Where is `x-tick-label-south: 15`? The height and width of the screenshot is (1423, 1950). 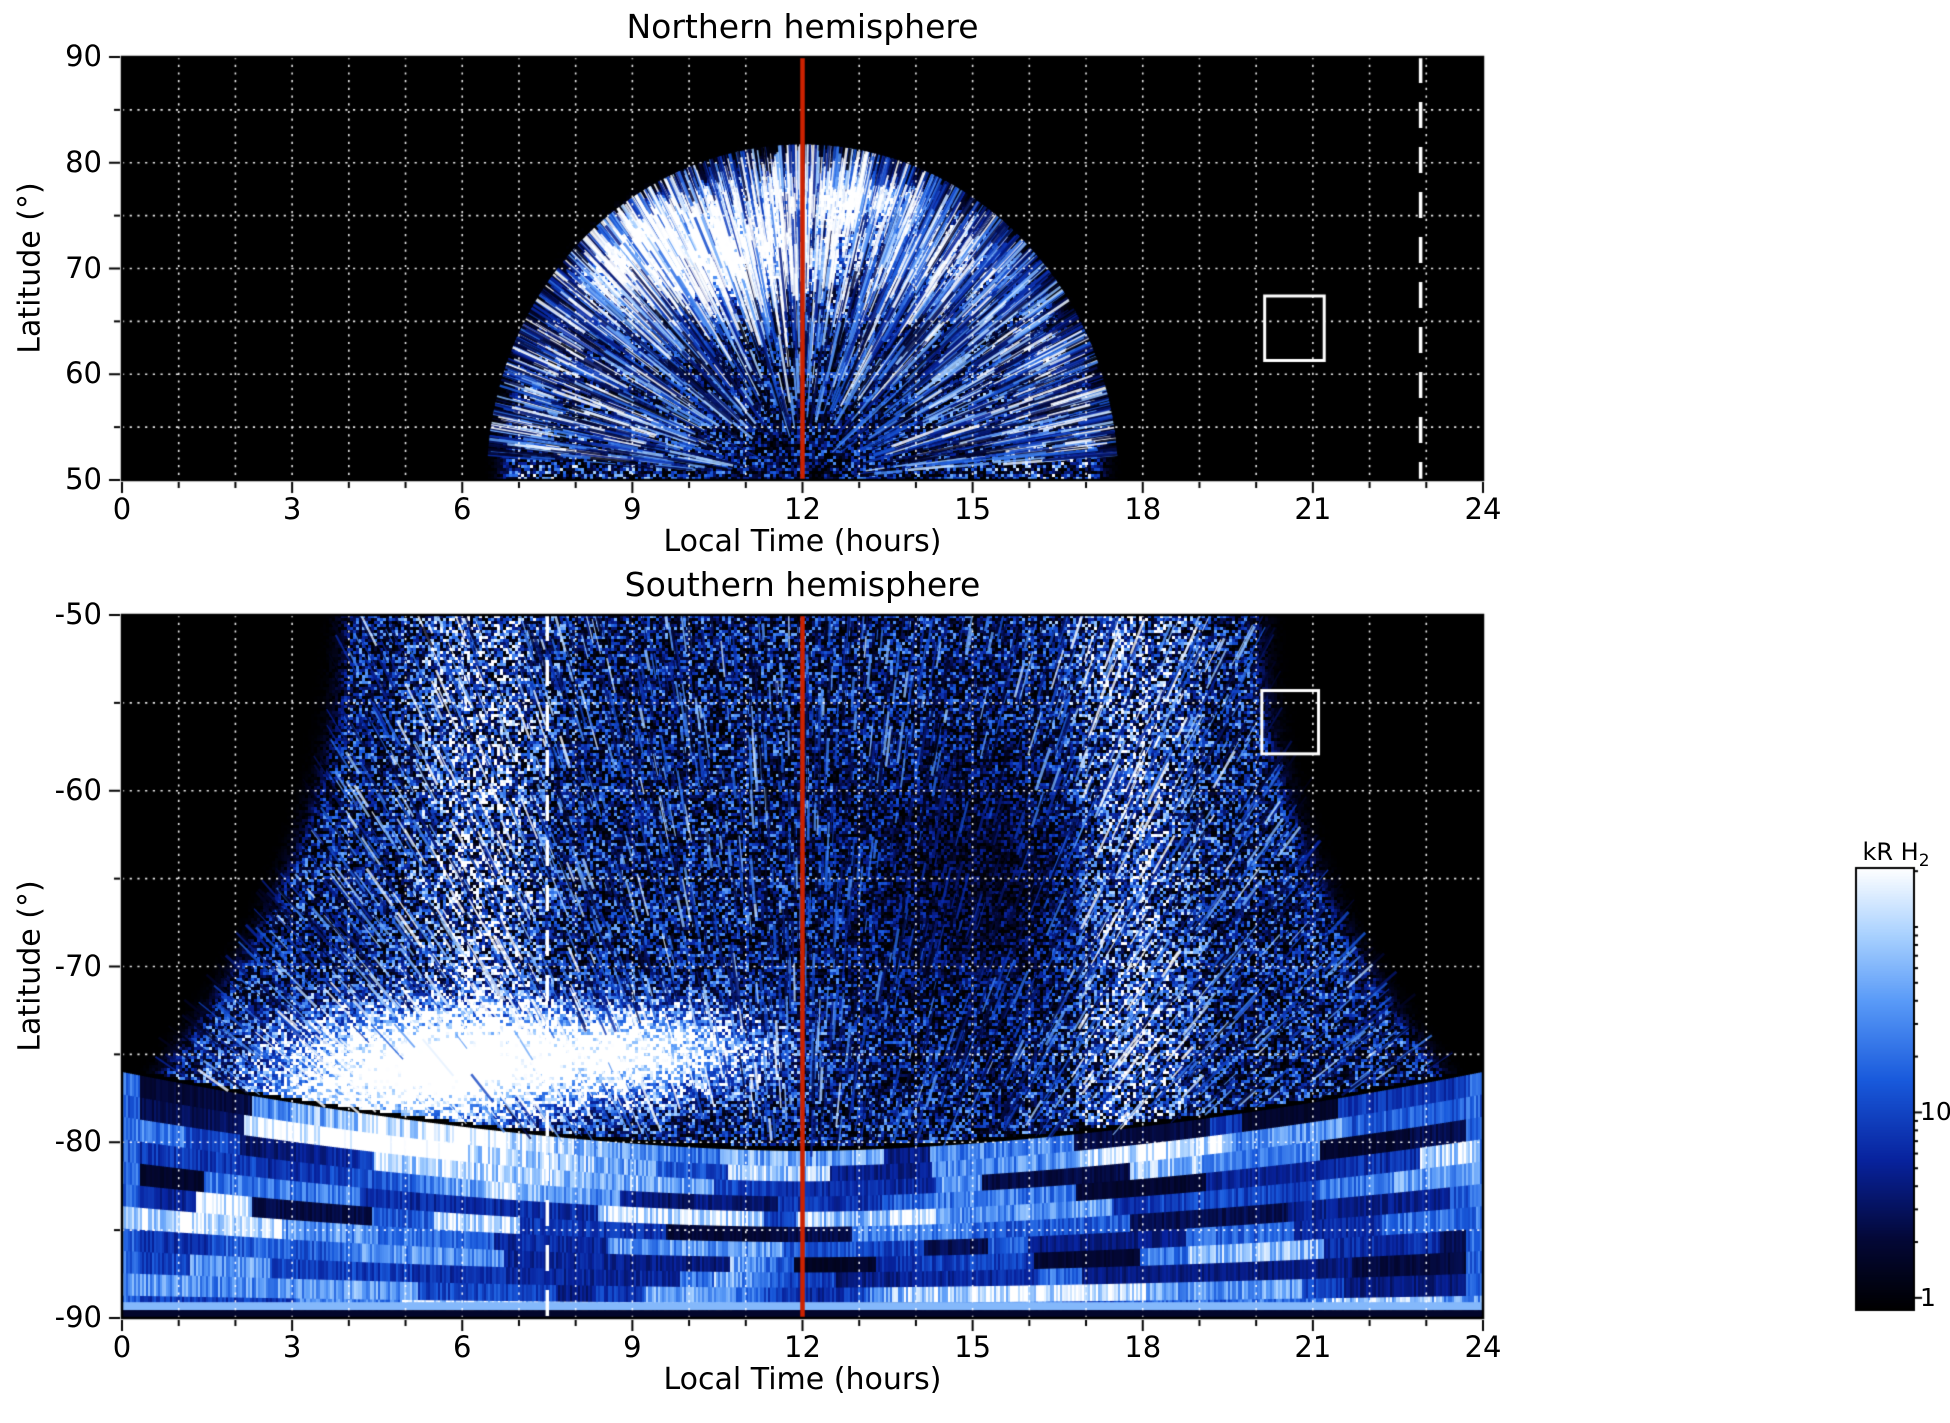
x-tick-label-south: 15 is located at coordinates (973, 1347).